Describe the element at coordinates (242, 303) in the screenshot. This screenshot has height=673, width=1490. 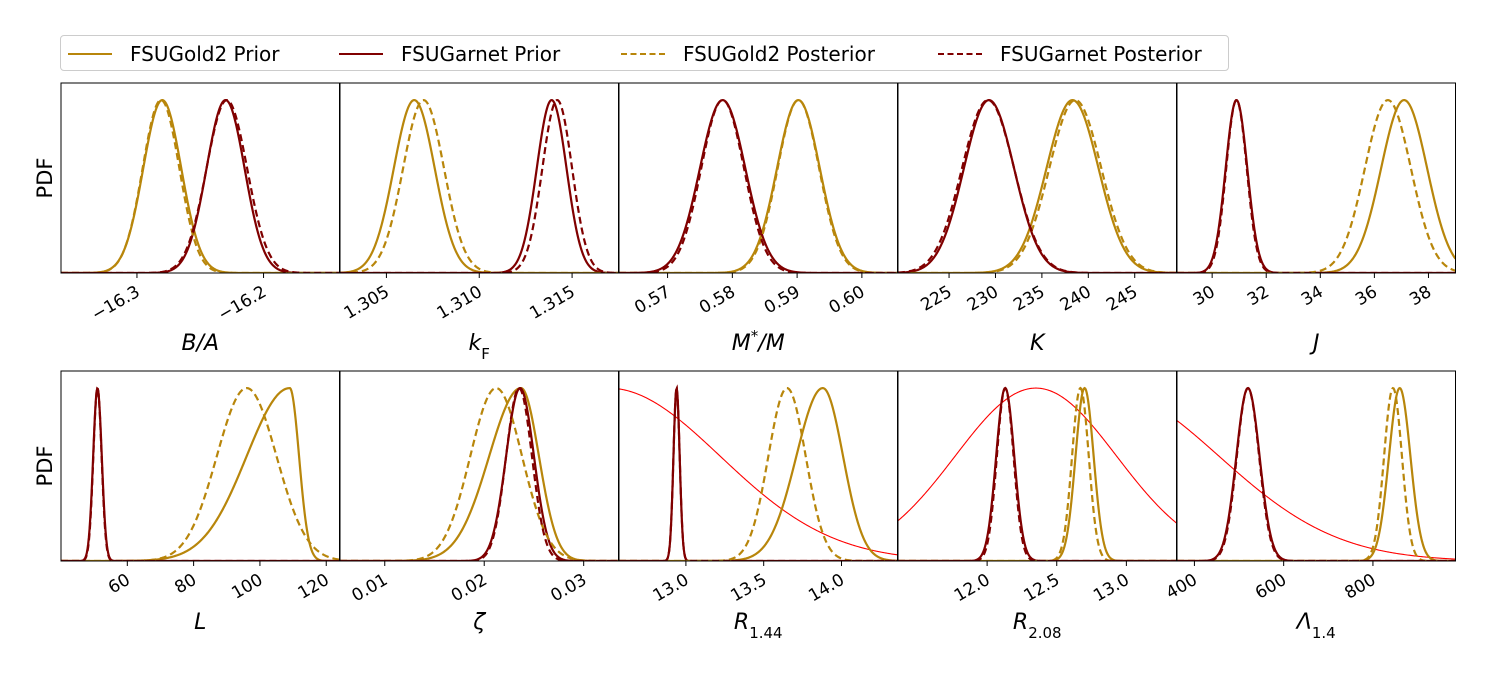
I see `tick-label: −16.2` at that location.